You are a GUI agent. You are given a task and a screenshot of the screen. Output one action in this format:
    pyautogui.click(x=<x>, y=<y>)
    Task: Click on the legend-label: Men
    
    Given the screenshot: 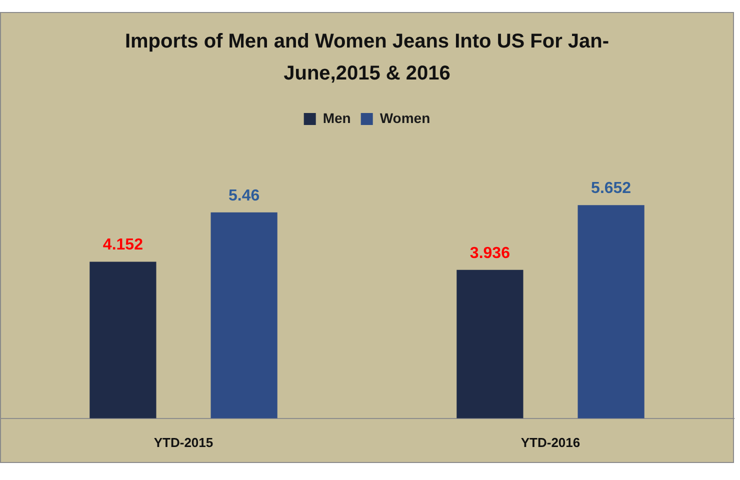 What is the action you would take?
    pyautogui.click(x=336, y=118)
    